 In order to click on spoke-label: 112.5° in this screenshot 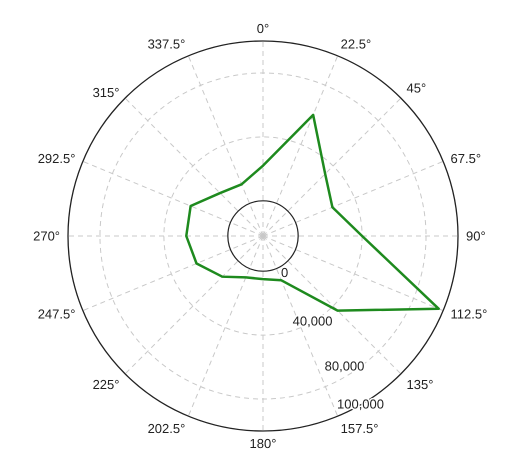, I will do `click(469, 314)`.